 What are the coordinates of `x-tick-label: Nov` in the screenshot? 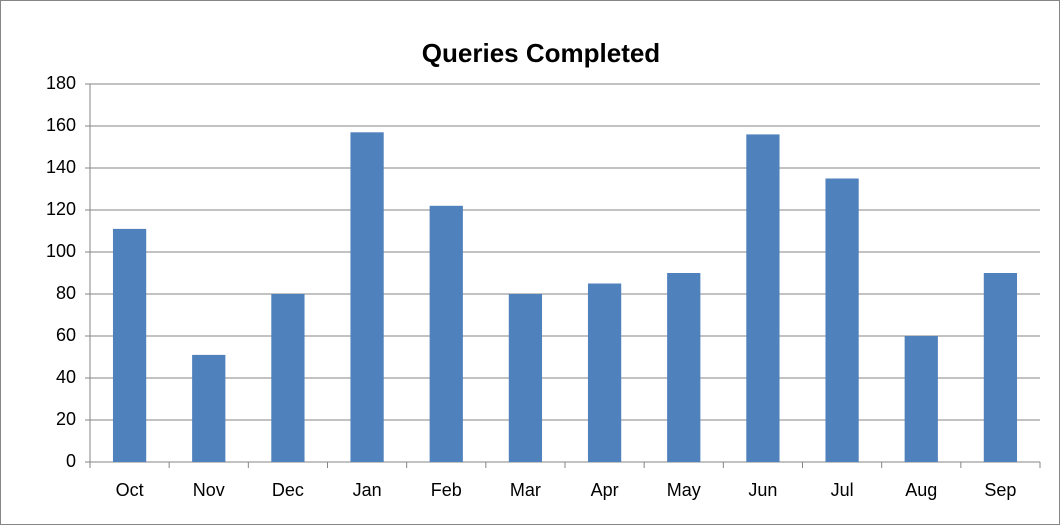 It's located at (209, 490).